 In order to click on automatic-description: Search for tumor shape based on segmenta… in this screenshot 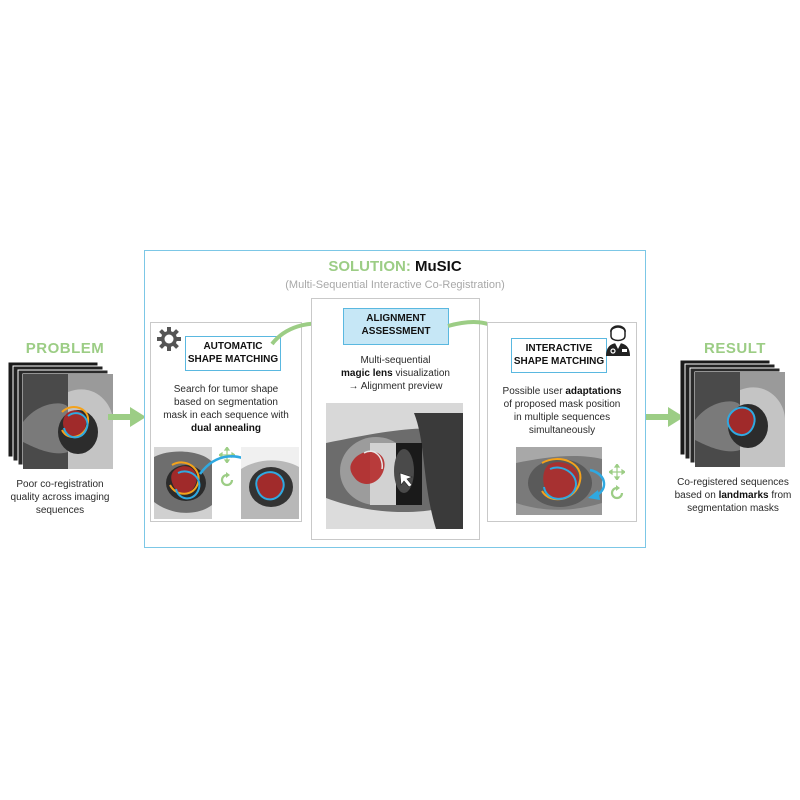, I will do `click(226, 409)`.